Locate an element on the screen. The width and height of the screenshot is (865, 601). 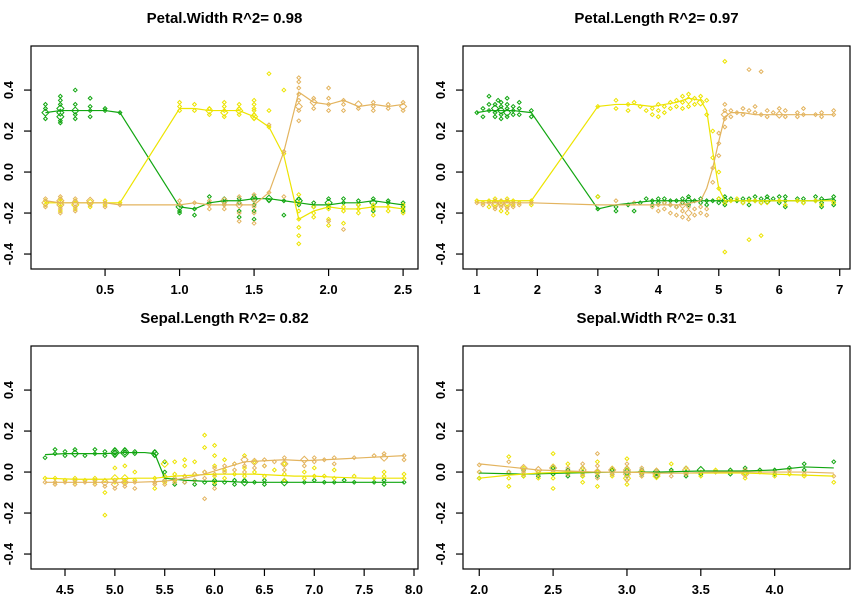
x-axis-tick-label: 1 is located at coordinates (476, 289).